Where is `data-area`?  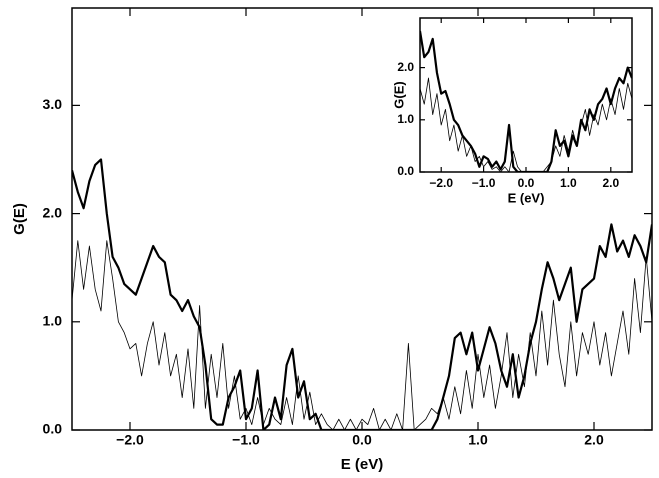
data-area is located at coordinates (526, 101).